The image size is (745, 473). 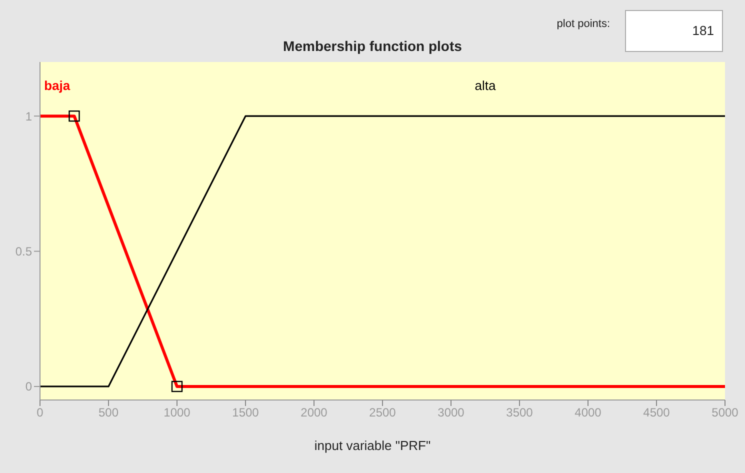 I want to click on x-tick-label: 2000, so click(x=314, y=413).